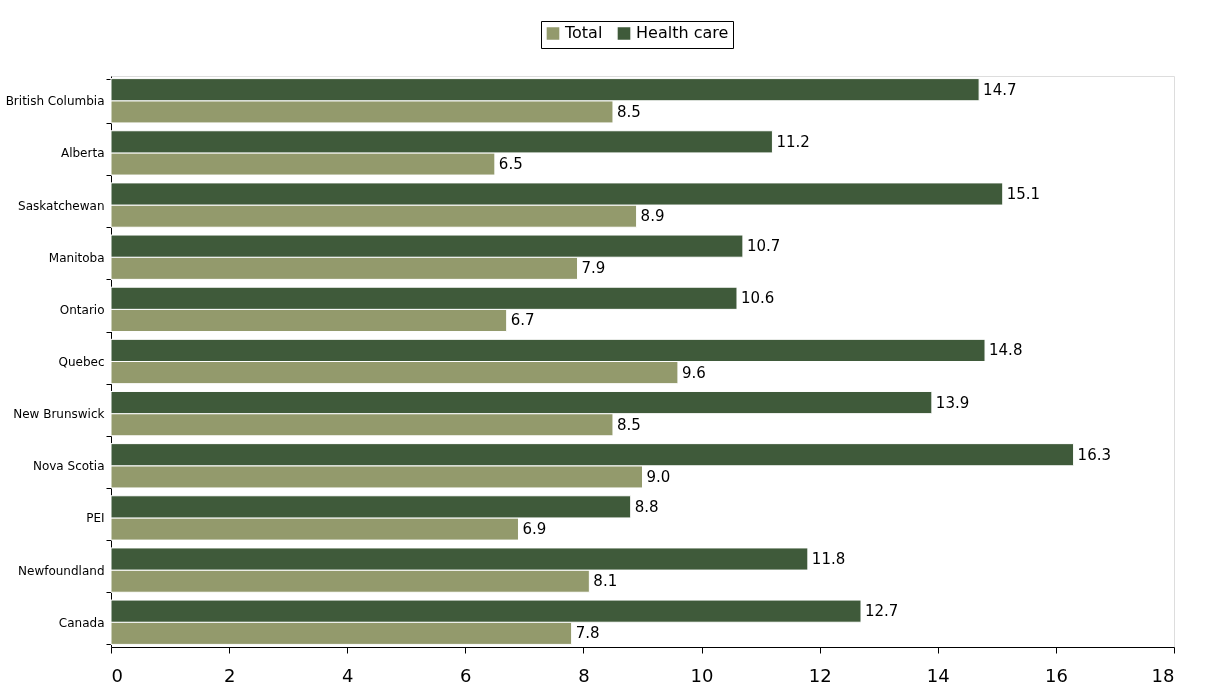 This screenshot has width=1206, height=700. I want to click on x-tick-label: 16, so click(1056, 675).